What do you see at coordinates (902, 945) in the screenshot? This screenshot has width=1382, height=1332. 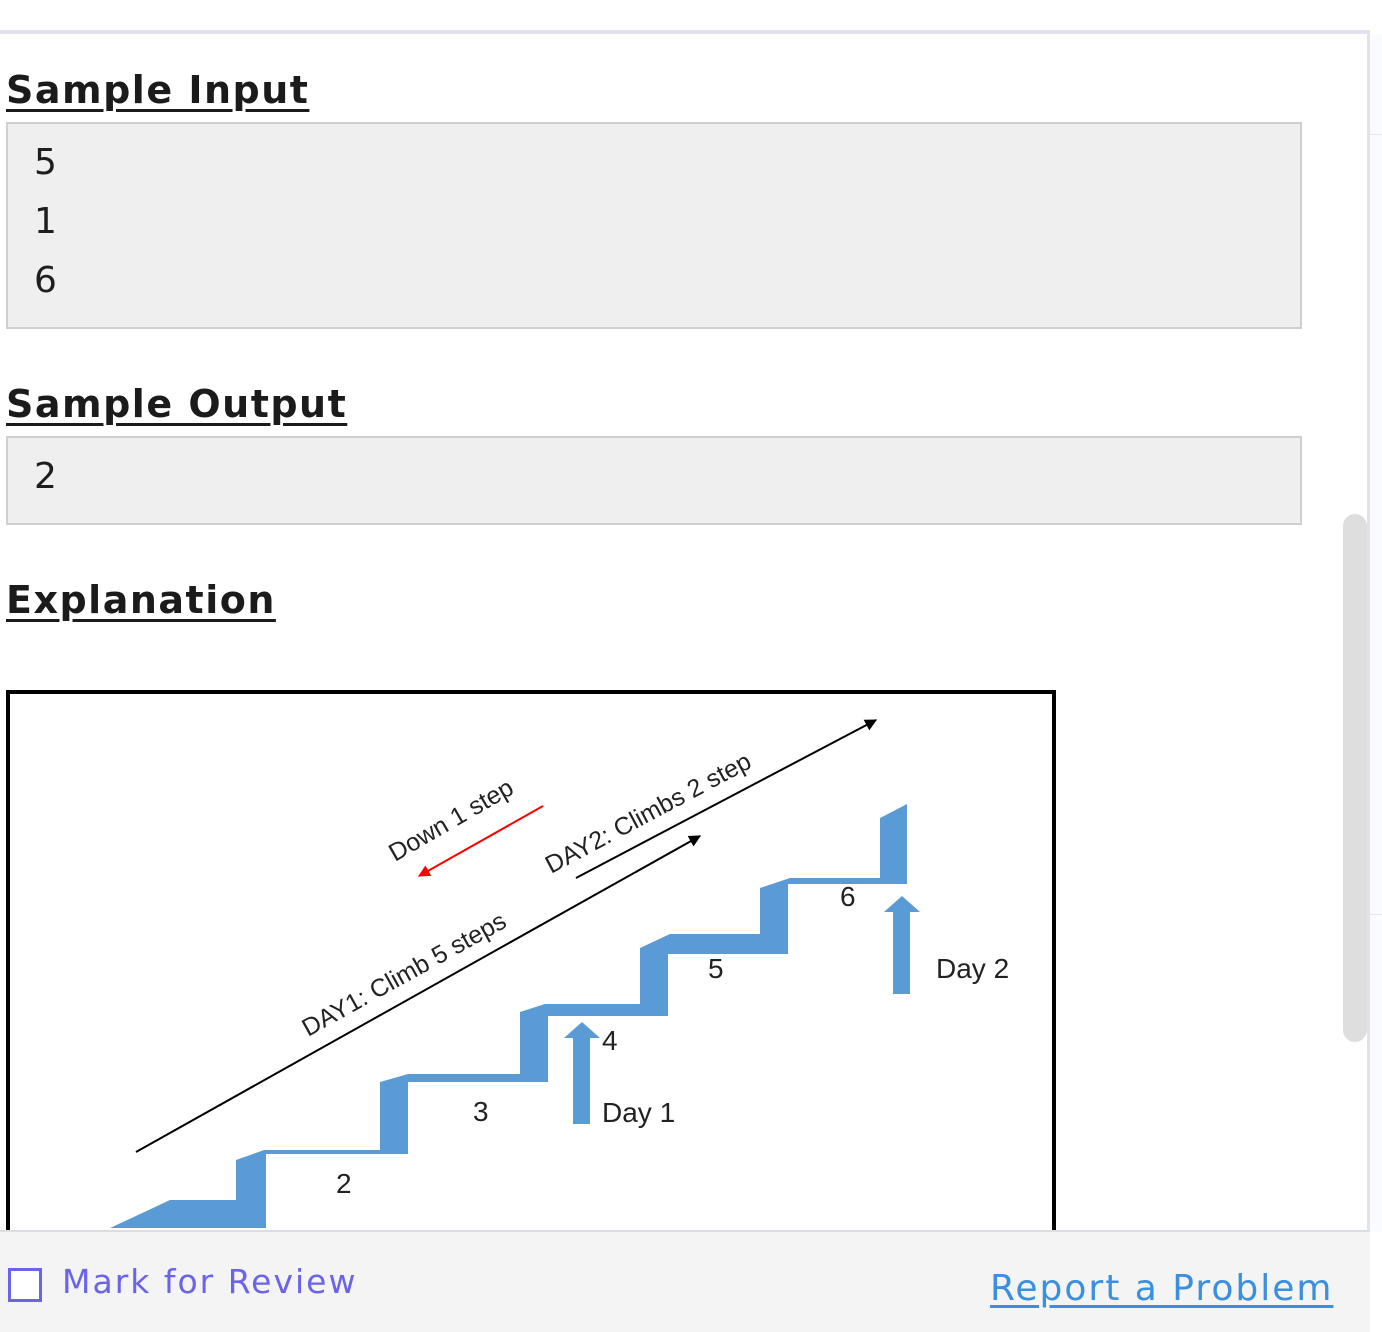 I see `day2-up-arrow` at bounding box center [902, 945].